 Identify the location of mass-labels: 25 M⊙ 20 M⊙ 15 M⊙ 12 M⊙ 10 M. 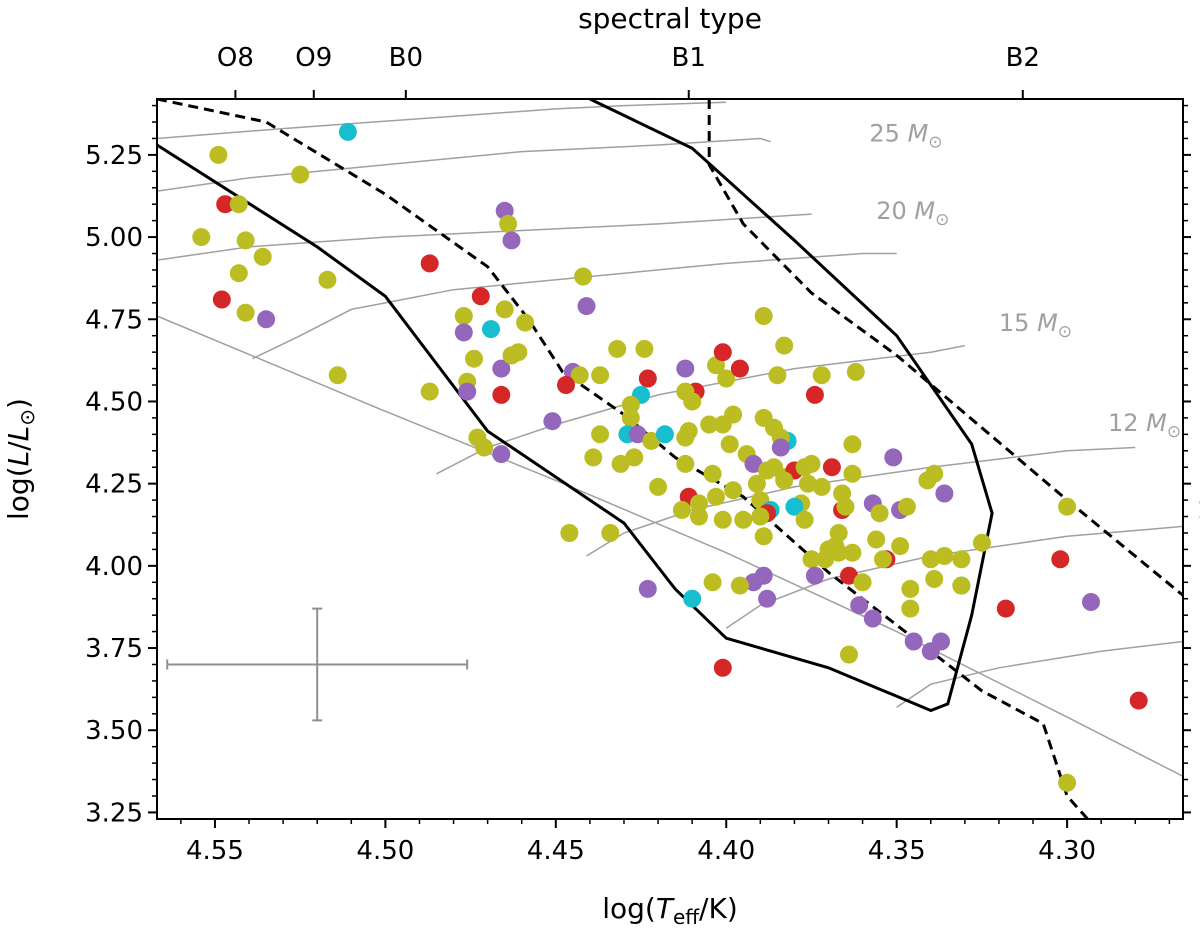
(1034, 322).